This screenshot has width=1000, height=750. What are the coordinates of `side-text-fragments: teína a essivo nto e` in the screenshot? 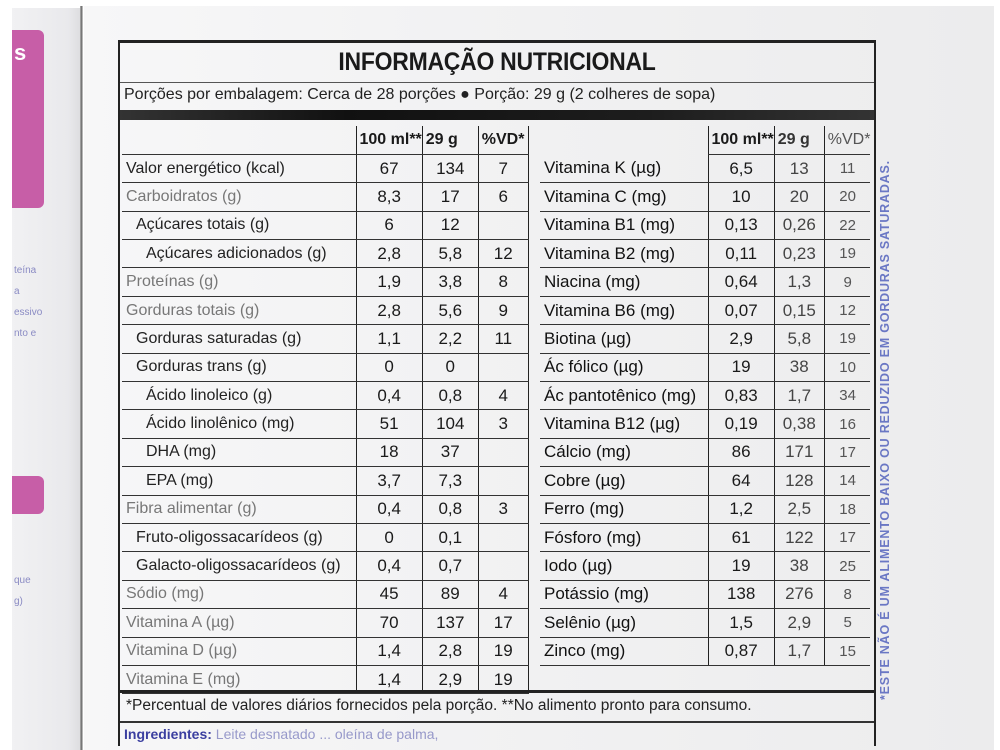 It's located at (28, 302).